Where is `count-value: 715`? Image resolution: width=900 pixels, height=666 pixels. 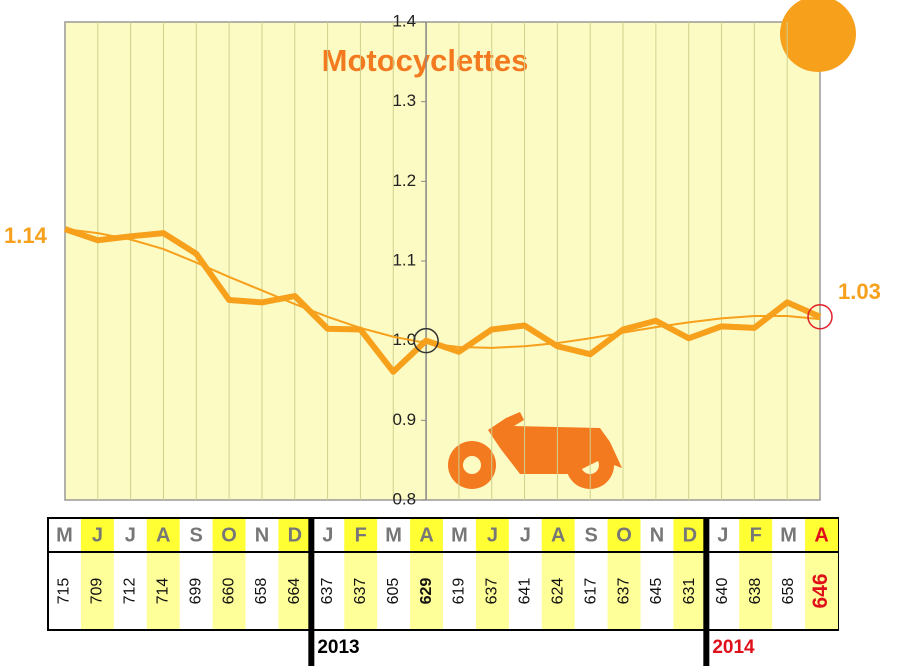 count-value: 715 is located at coordinates (64, 591).